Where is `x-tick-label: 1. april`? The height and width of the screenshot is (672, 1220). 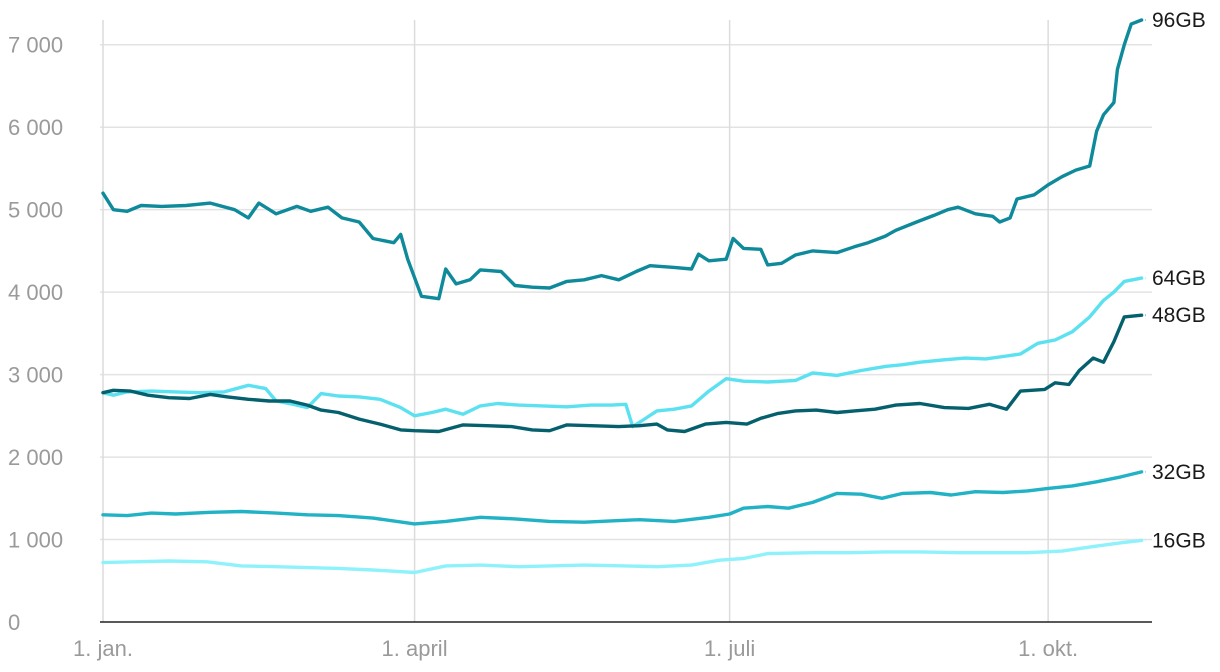
x-tick-label: 1. april is located at coordinates (415, 648).